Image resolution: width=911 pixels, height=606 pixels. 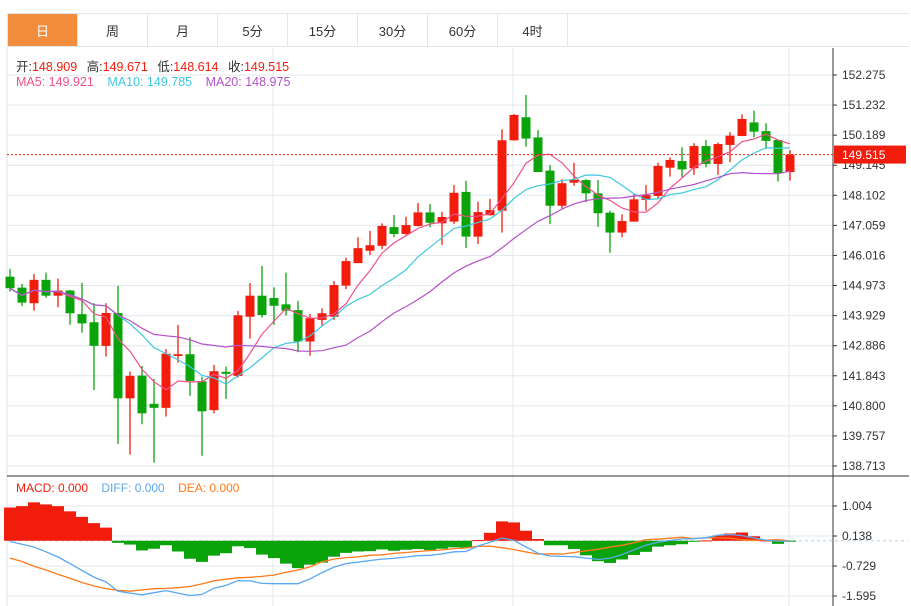 What do you see at coordinates (864, 346) in the screenshot?
I see `y-tick-label: 142.886` at bounding box center [864, 346].